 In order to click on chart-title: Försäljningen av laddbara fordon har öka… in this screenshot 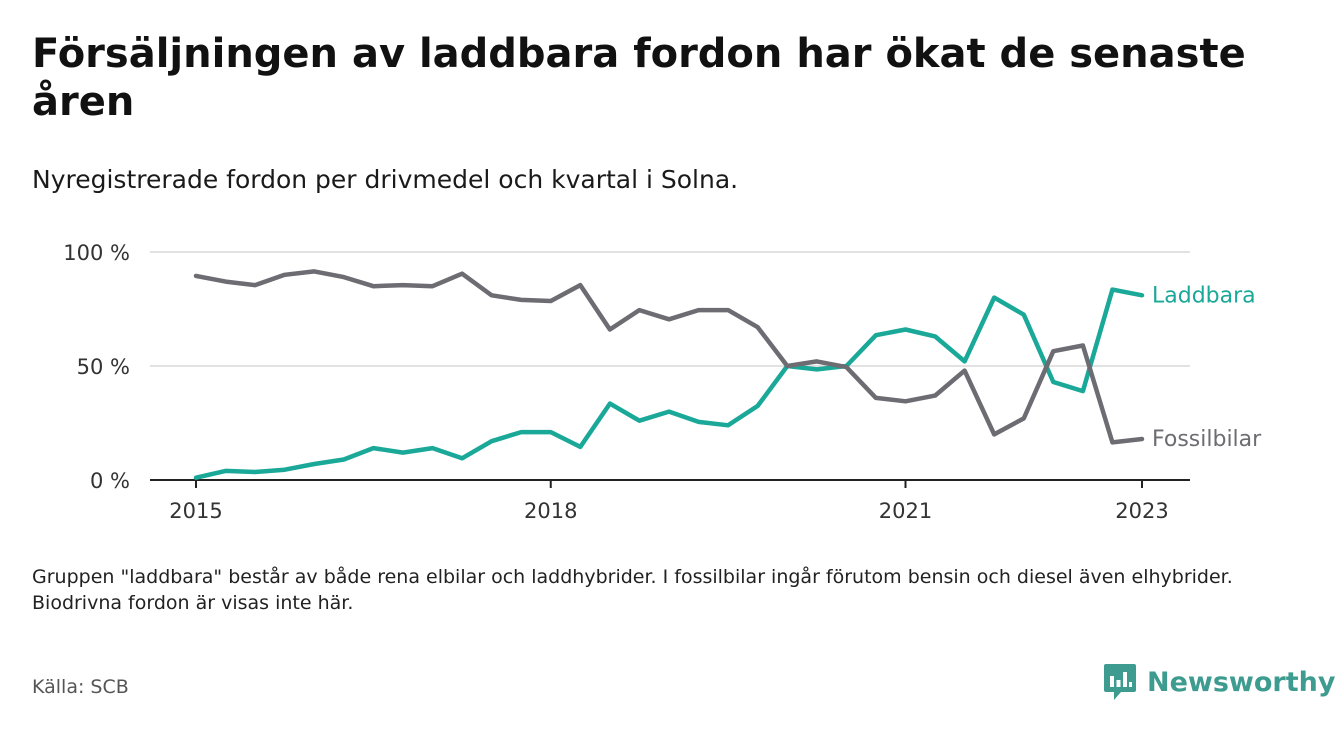, I will do `click(639, 78)`.